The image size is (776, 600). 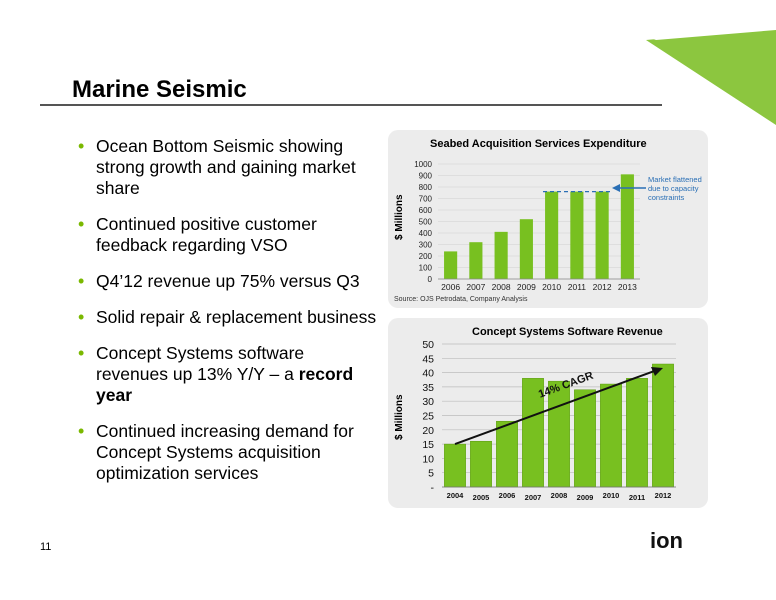 What do you see at coordinates (430, 279) in the screenshot?
I see `chart1-ytick-label: 0` at bounding box center [430, 279].